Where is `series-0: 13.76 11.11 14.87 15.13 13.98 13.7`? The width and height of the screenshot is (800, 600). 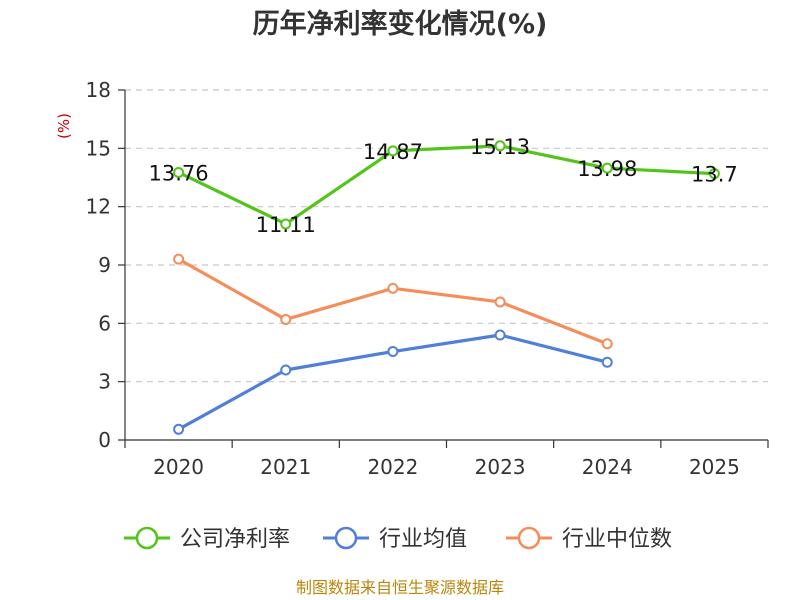
series-0: 13.76 11.11 14.87 15.13 13.98 13.7 is located at coordinates (443, 186).